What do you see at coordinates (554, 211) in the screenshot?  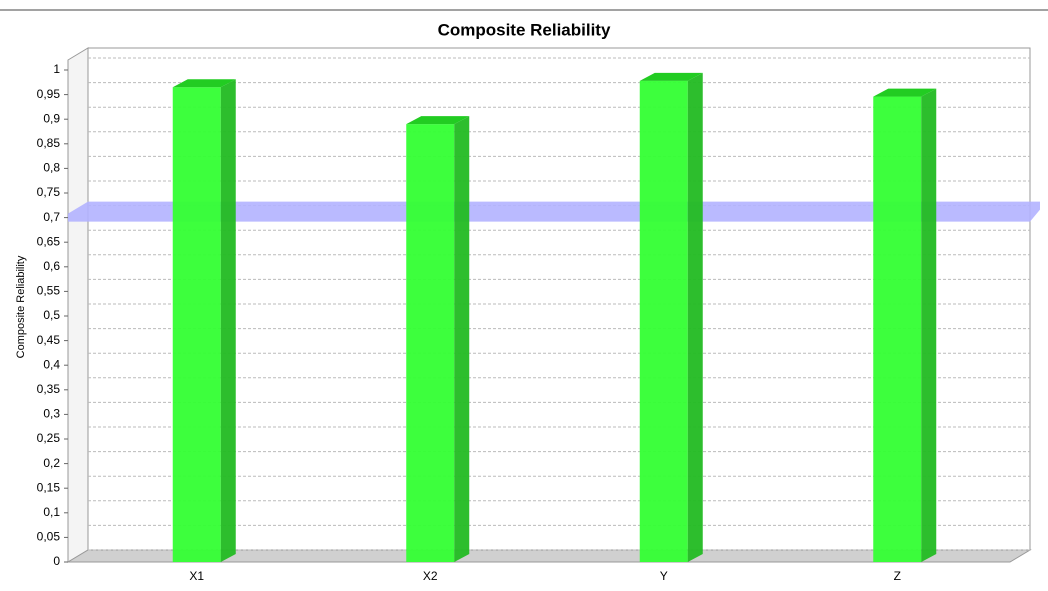 I see `threshold-line` at bounding box center [554, 211].